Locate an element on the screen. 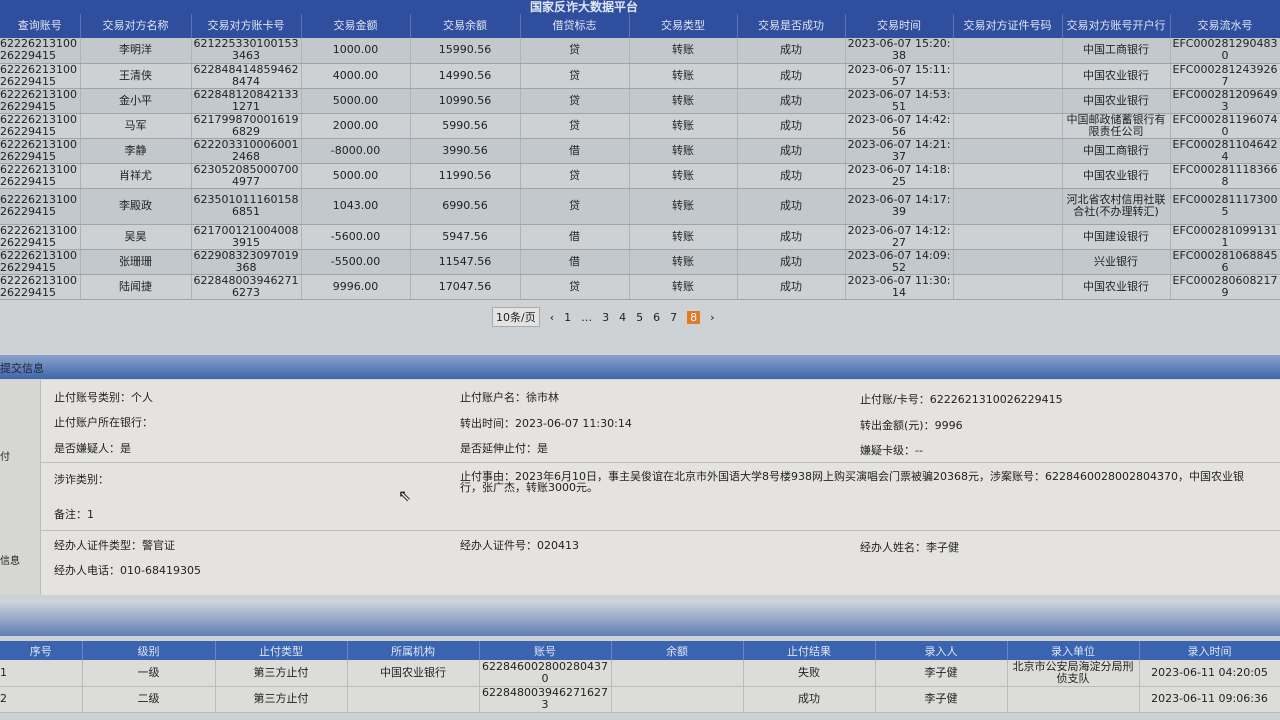 This screenshot has height=720, width=1280. column-header: 交易是否成功 is located at coordinates (791, 26).